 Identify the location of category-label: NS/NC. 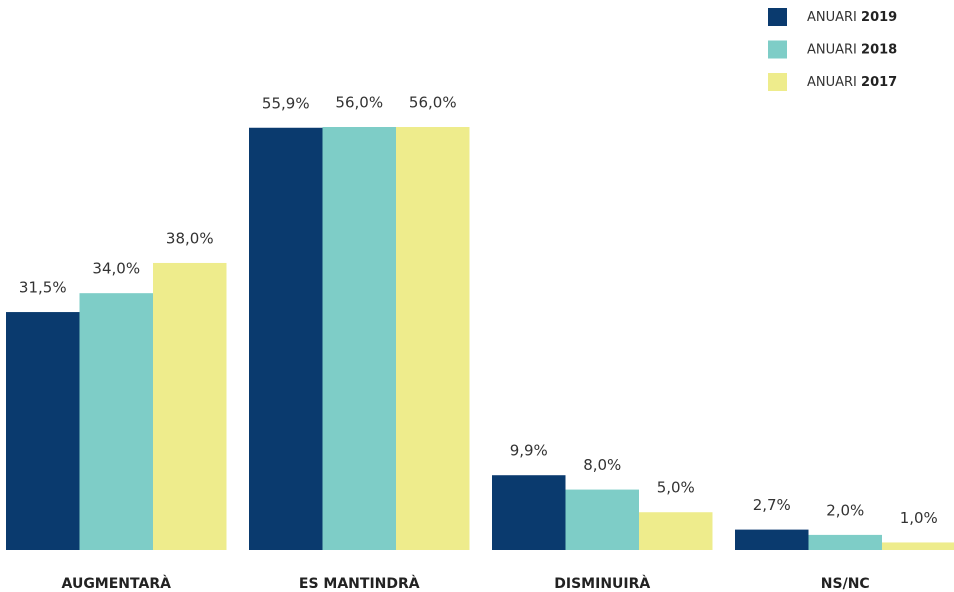
(845, 584).